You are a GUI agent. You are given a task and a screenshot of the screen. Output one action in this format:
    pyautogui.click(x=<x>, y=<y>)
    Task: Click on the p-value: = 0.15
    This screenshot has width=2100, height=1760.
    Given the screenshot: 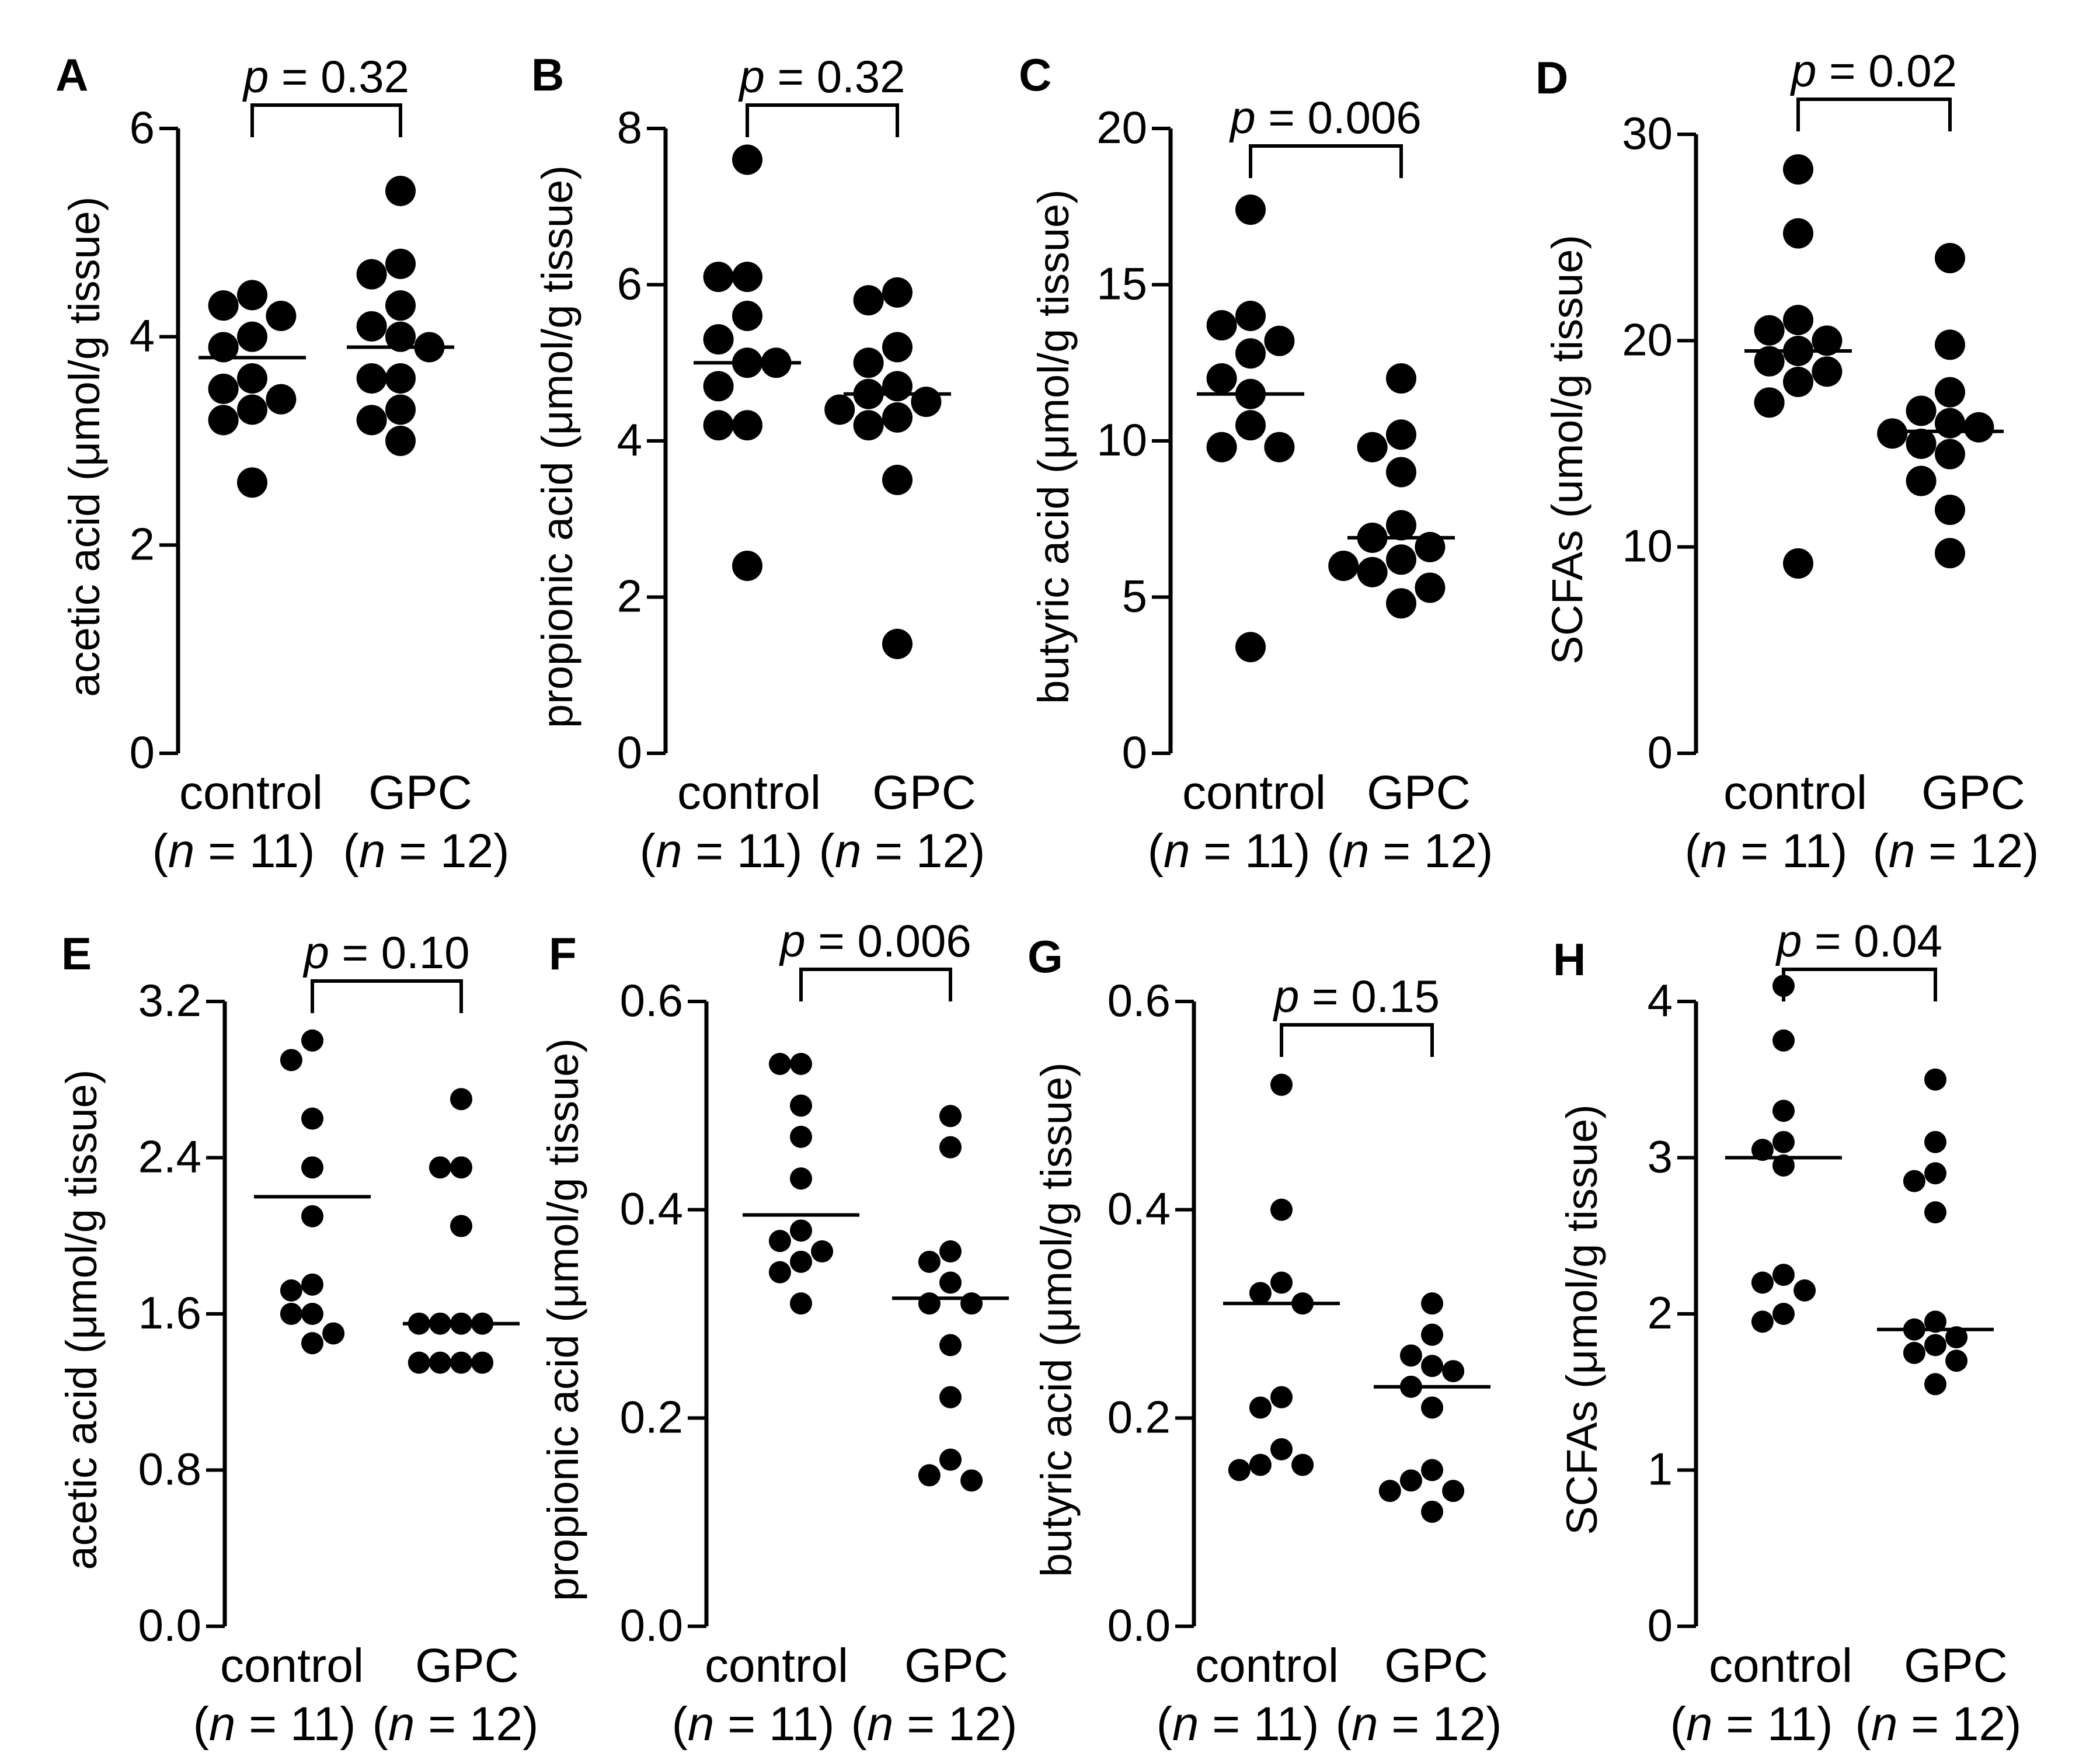 What is the action you would take?
    pyautogui.click(x=1369, y=996)
    